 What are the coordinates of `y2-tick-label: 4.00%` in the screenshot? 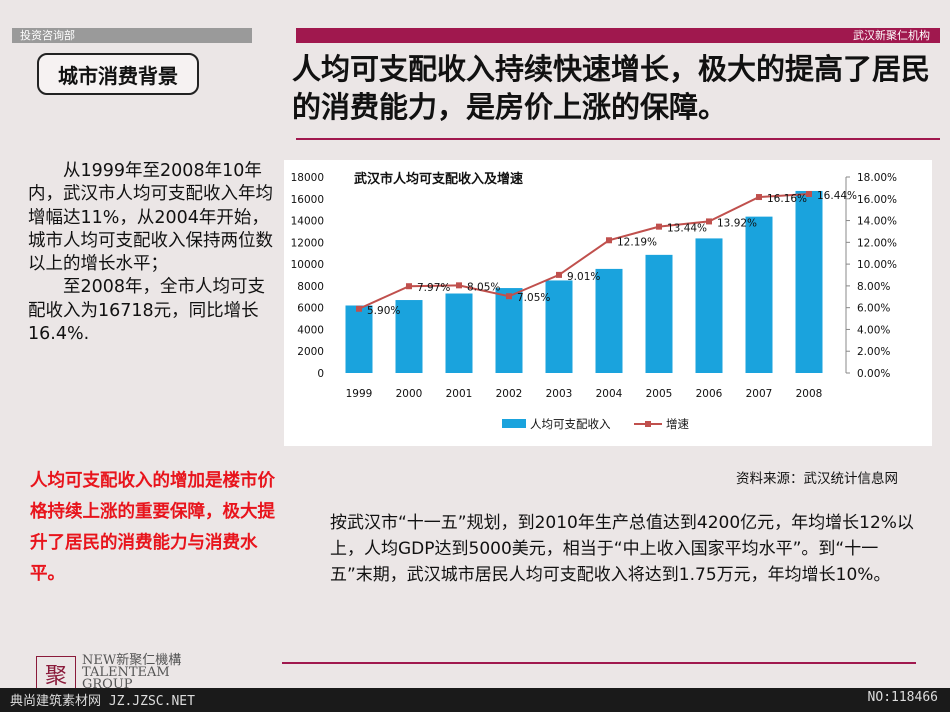 It's located at (873, 330).